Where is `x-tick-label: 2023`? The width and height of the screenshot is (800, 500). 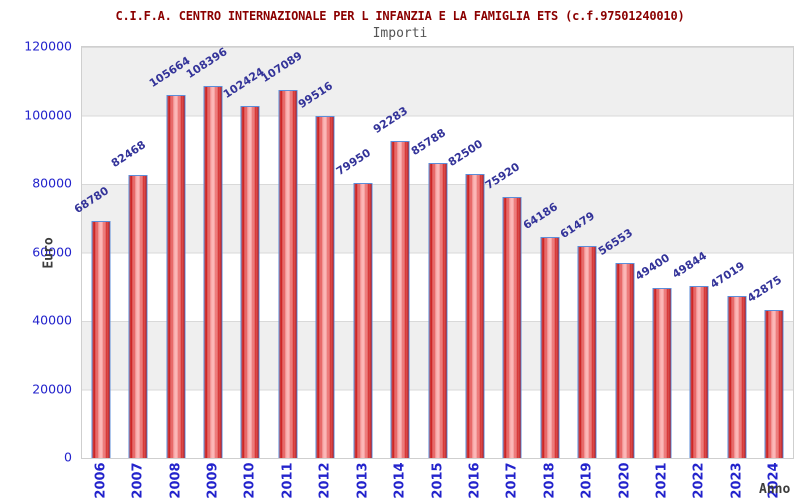 x-tick-label: 2023 is located at coordinates (737, 480).